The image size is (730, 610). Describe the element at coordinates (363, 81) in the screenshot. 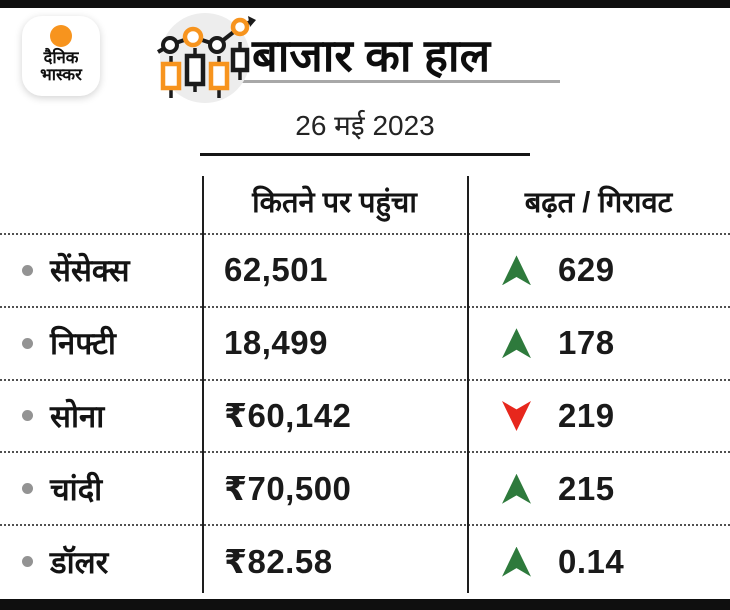

I see `title-underline` at that location.